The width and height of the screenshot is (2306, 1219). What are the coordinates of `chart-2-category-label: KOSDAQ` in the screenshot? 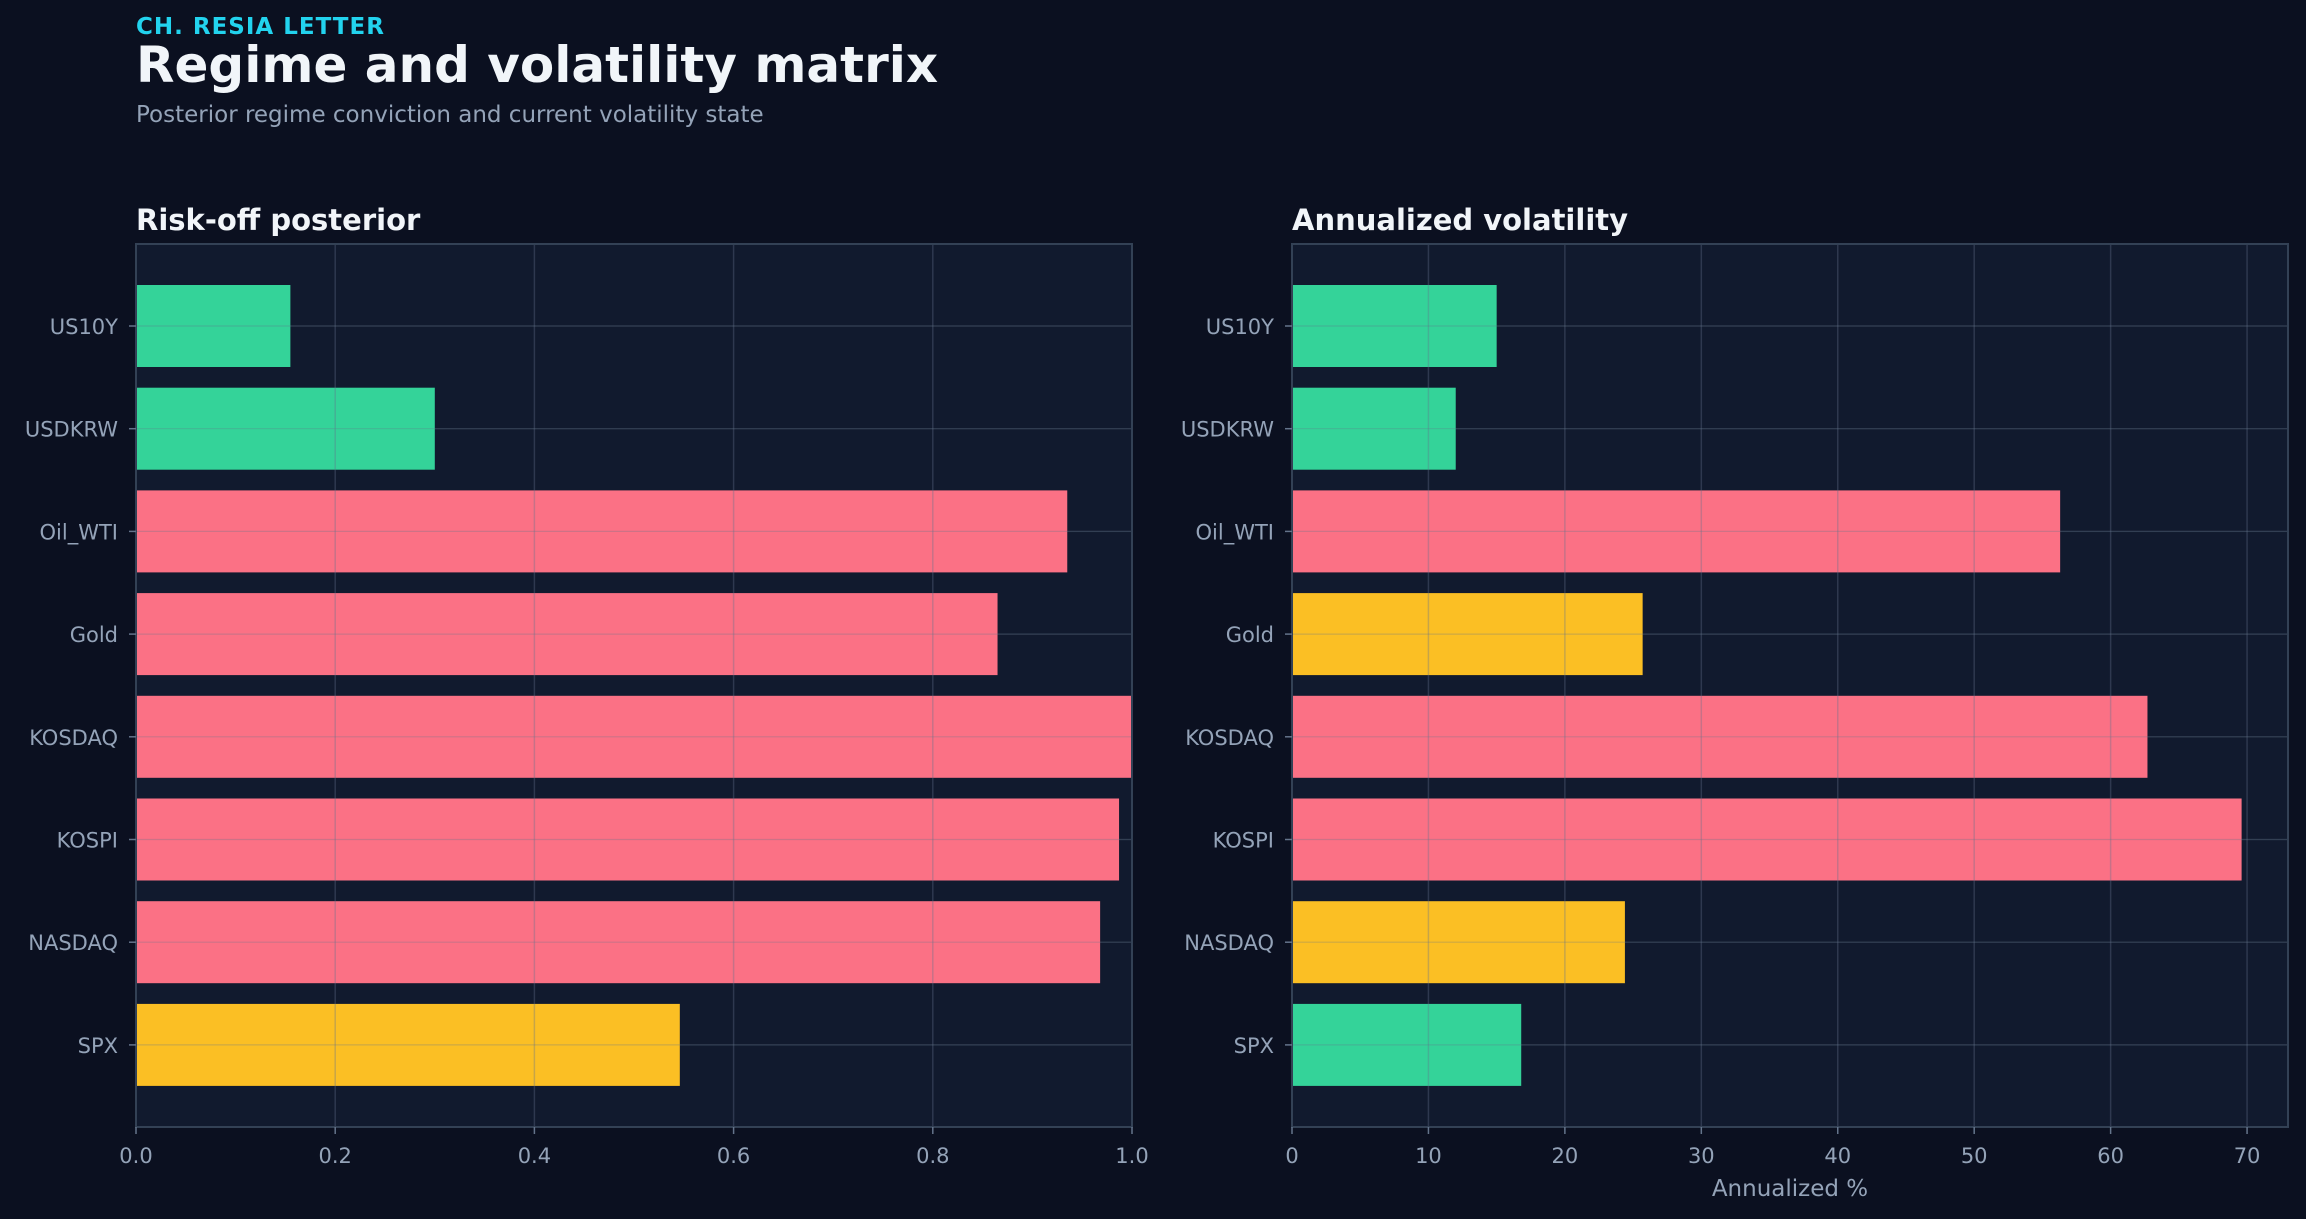 It's located at (1229, 738).